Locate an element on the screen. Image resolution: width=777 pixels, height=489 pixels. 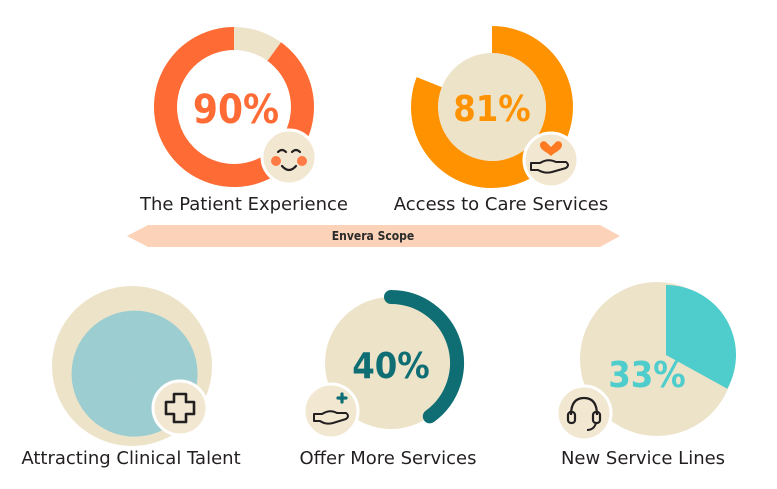
value-label-access-to-care: 81% is located at coordinates (492, 109).